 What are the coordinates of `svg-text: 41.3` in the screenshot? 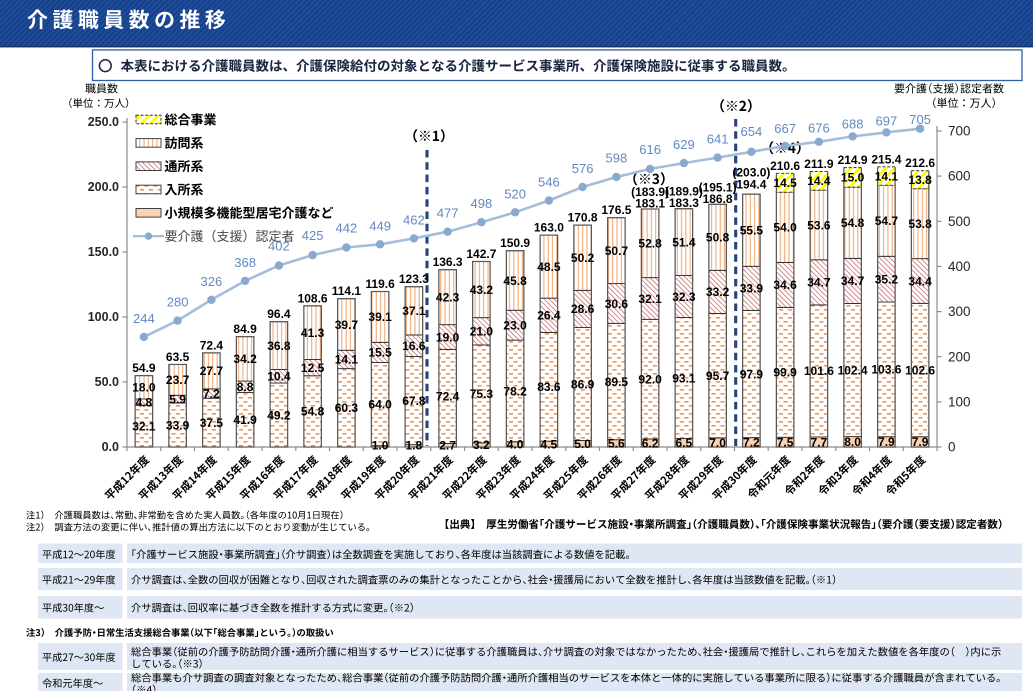 It's located at (313, 333).